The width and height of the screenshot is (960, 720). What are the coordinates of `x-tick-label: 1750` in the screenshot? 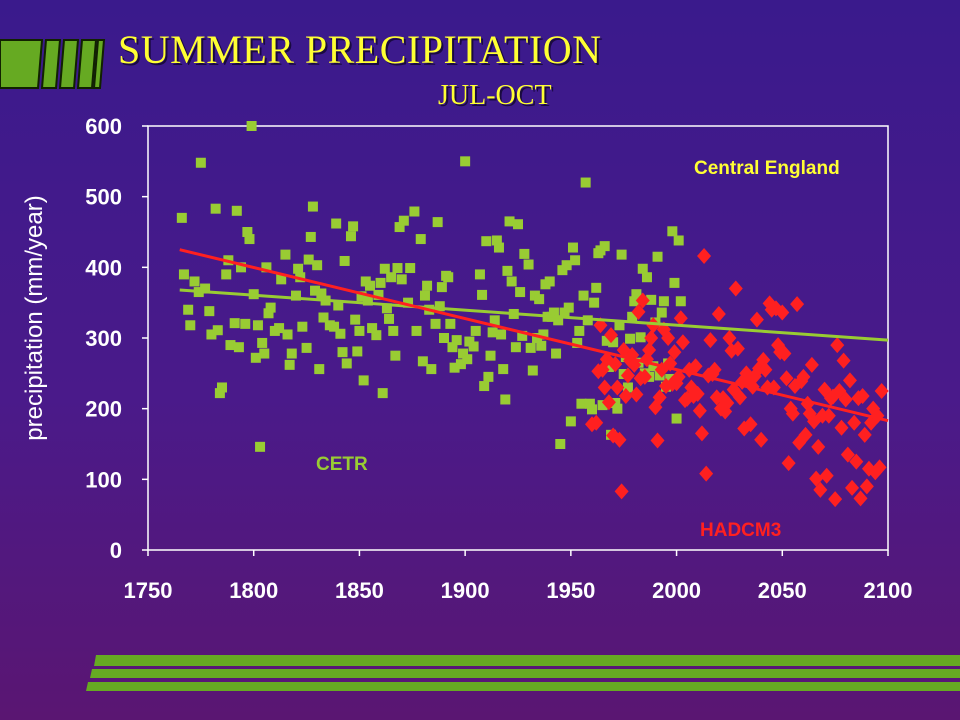 It's located at (148, 590).